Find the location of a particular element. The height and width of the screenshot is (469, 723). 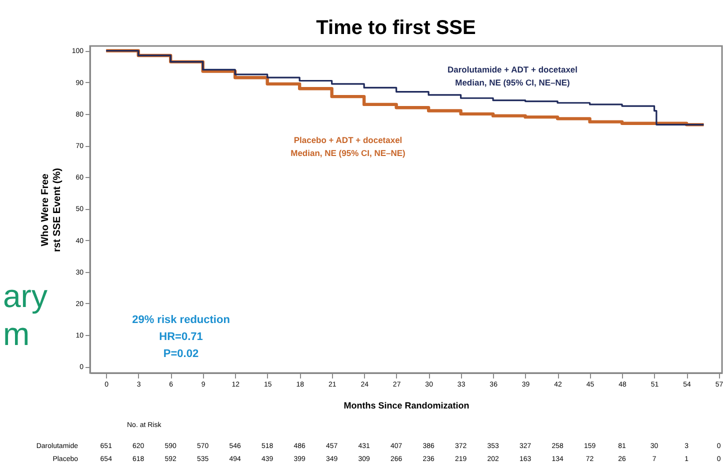

text: ary m is located at coordinates (25, 315).